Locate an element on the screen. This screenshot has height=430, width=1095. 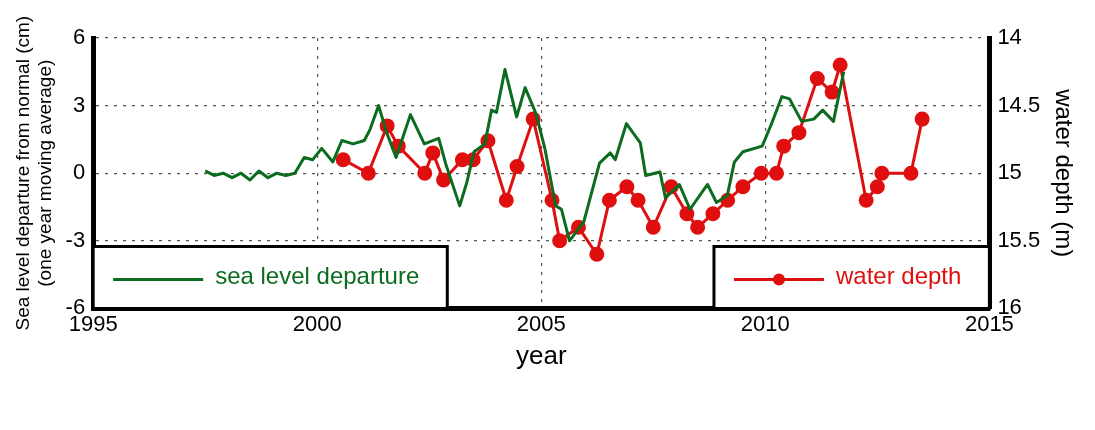
legend-label: sea level departure is located at coordinates (317, 276).